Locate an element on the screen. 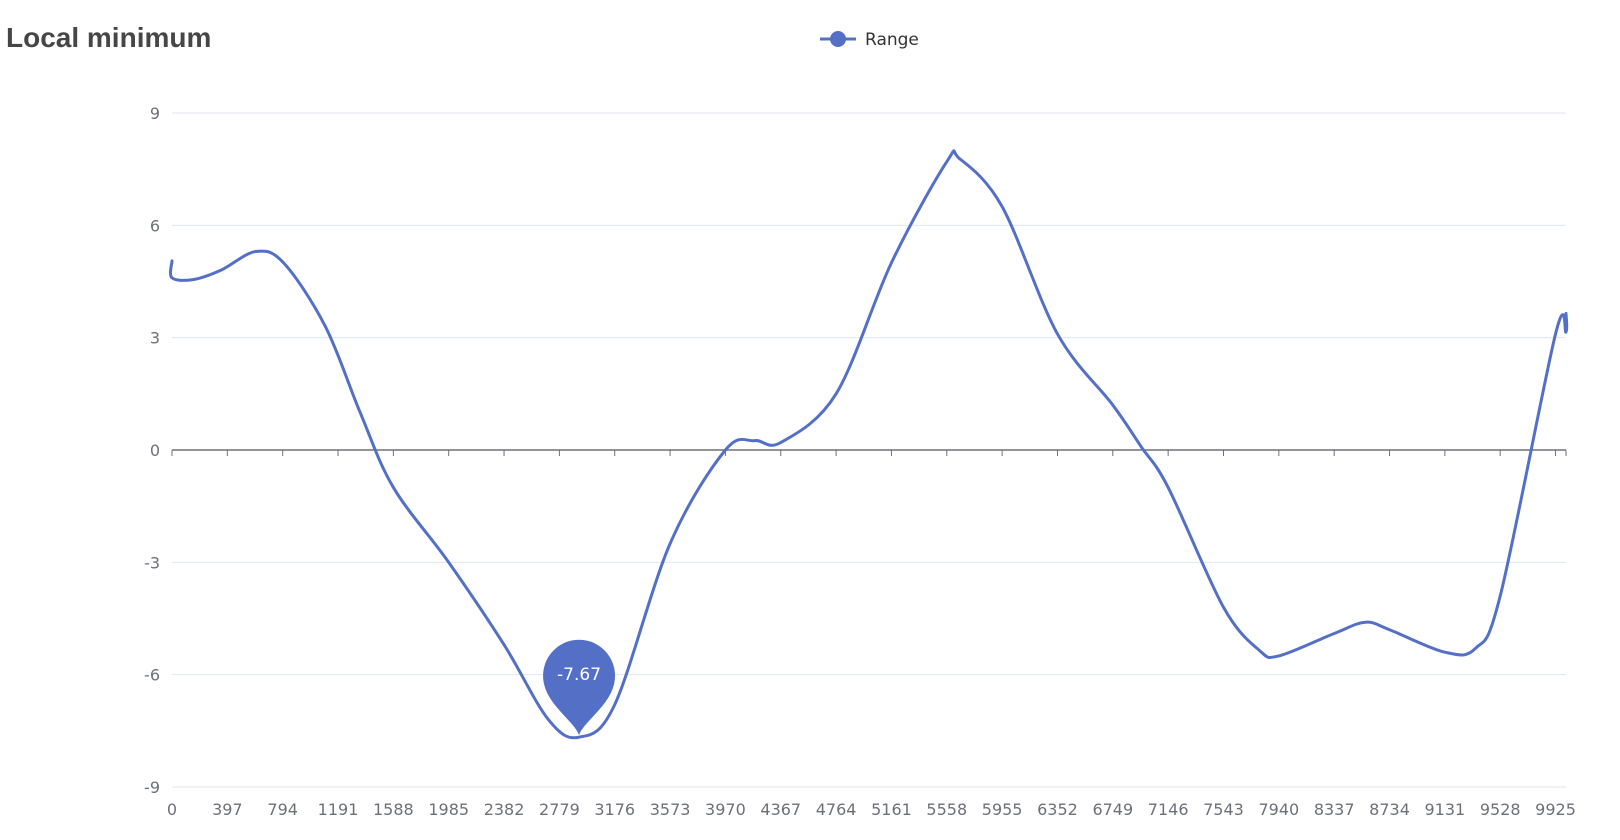 The image size is (1620, 840). x-tick-label: 7940 is located at coordinates (1278, 809).